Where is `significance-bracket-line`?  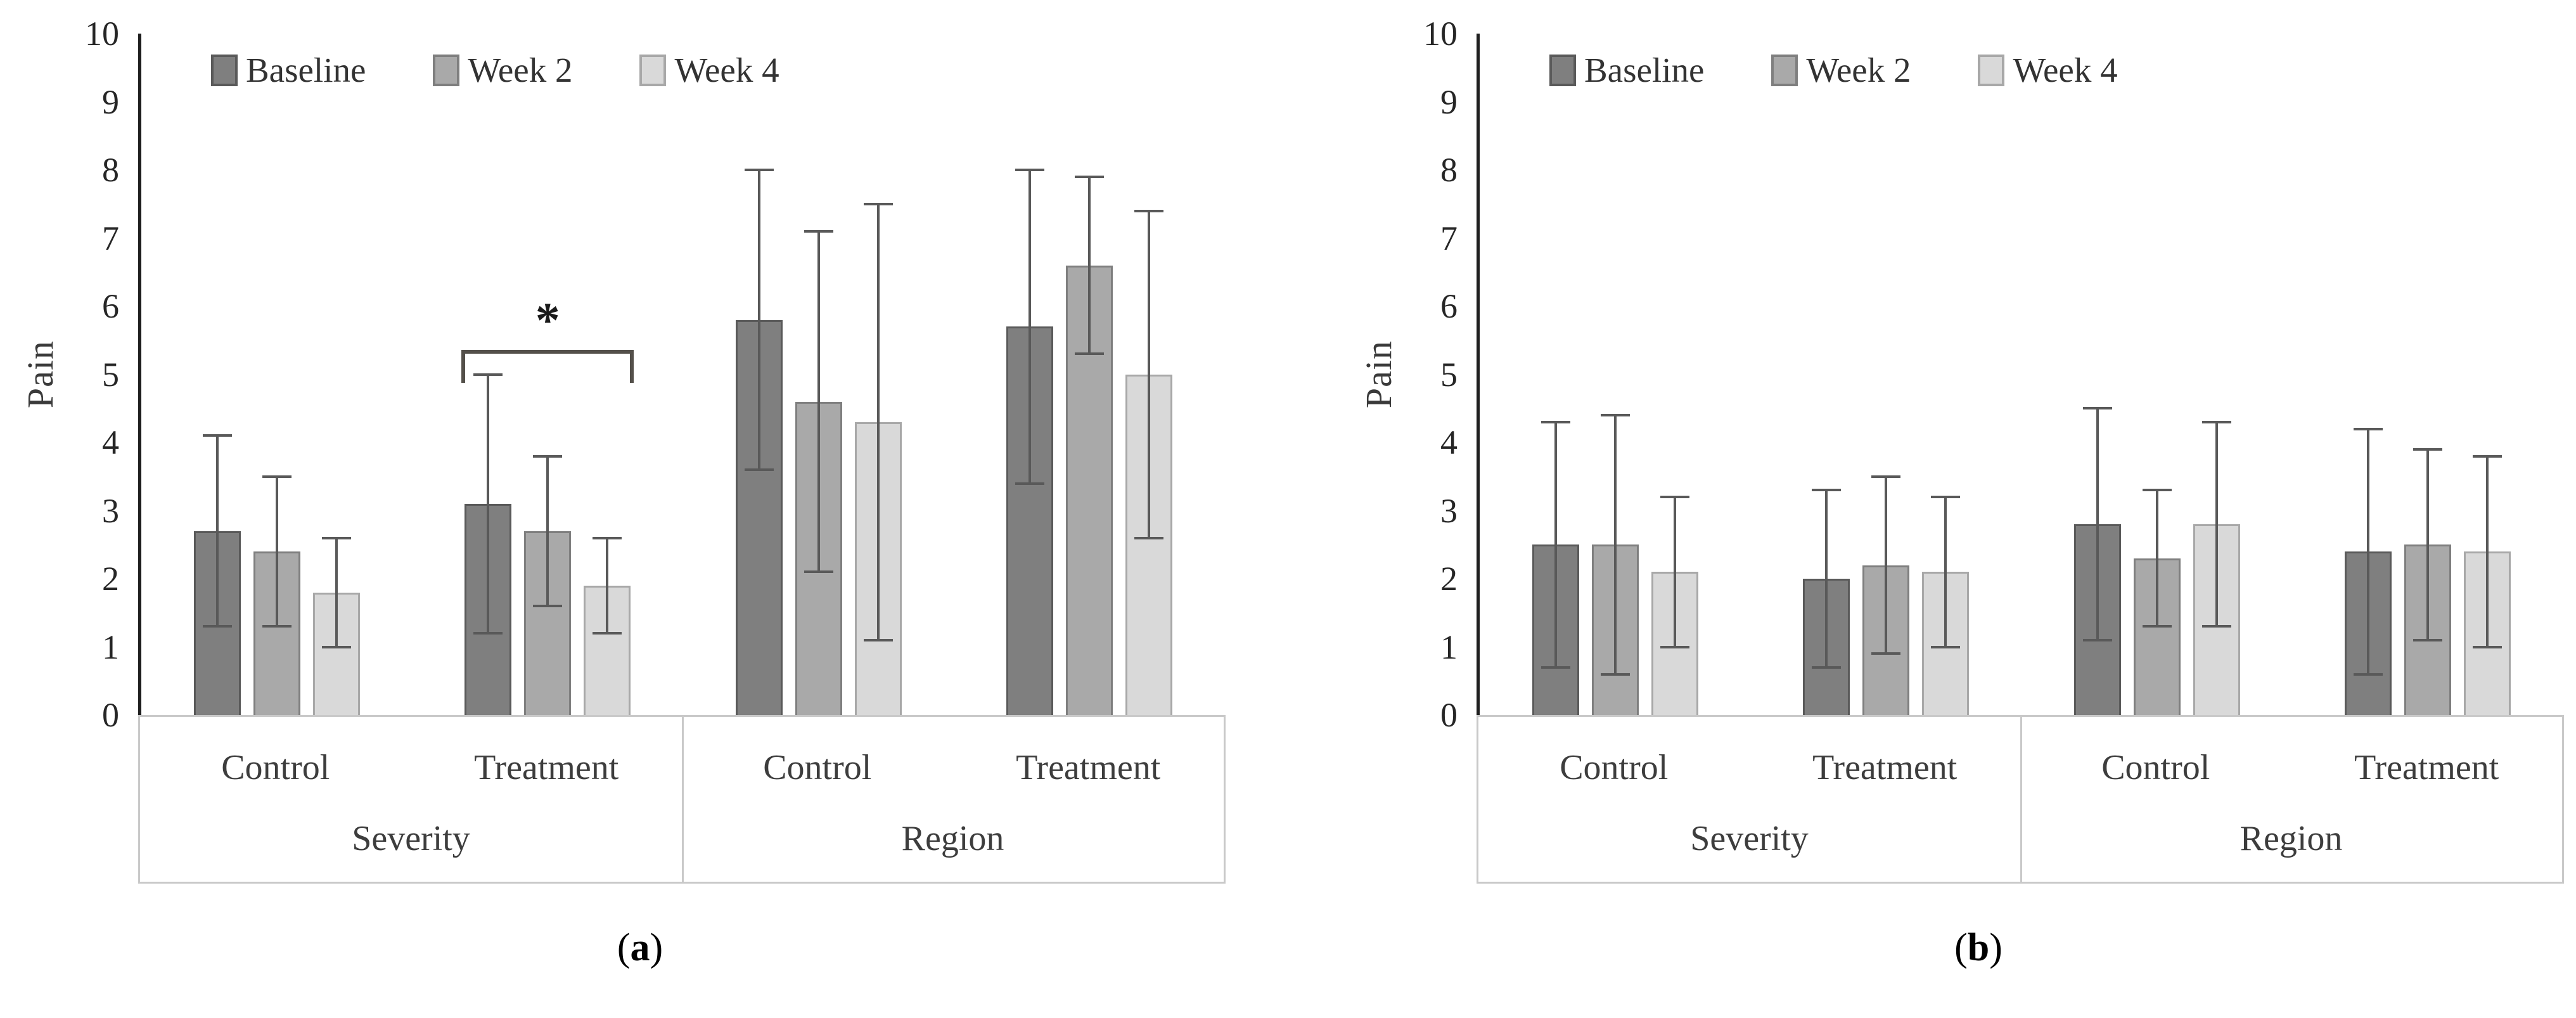
significance-bracket-line is located at coordinates (547, 352).